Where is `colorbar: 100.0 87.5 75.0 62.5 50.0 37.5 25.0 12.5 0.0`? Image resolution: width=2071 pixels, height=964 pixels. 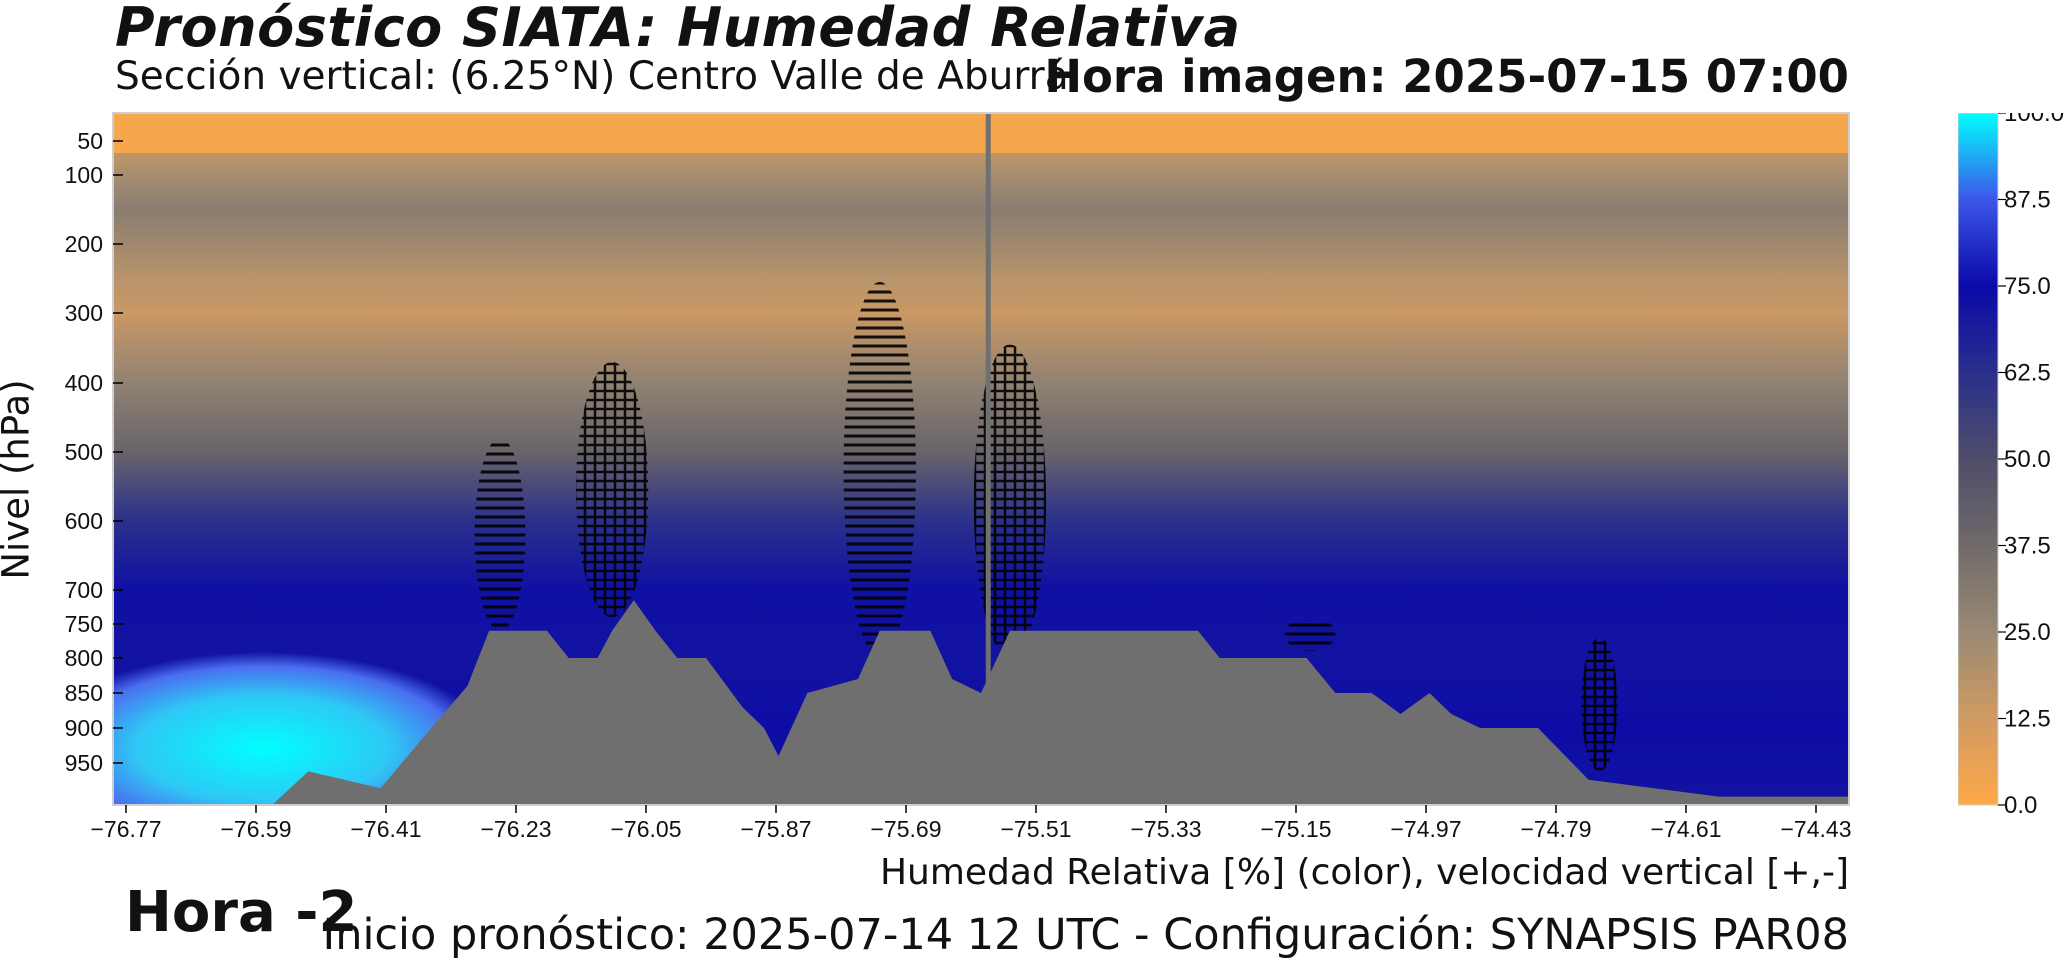
colorbar: 100.0 87.5 75.0 62.5 50.0 37.5 25.0 12.5 0.0 is located at coordinates (2011, 463).